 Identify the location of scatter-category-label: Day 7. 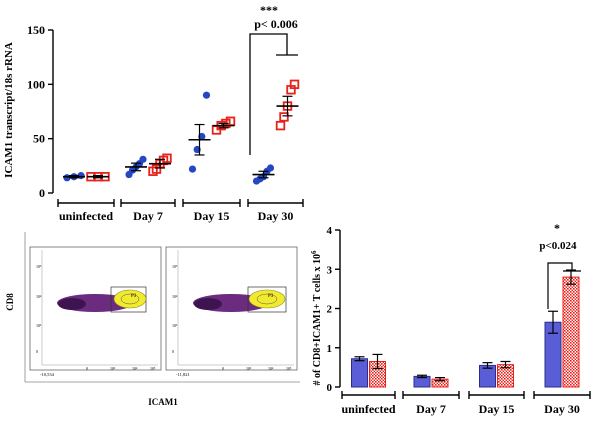
(148, 216).